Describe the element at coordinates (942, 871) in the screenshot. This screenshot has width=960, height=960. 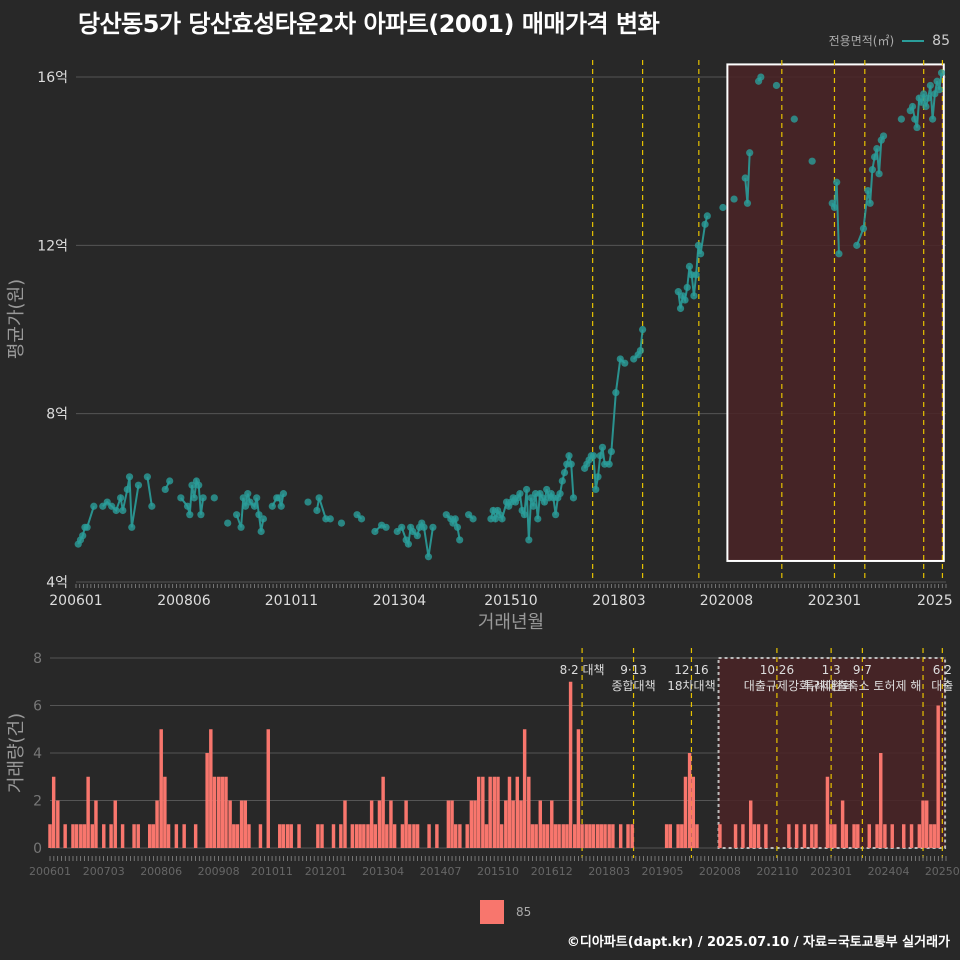
I see `volume-x-tick-label: 20250` at that location.